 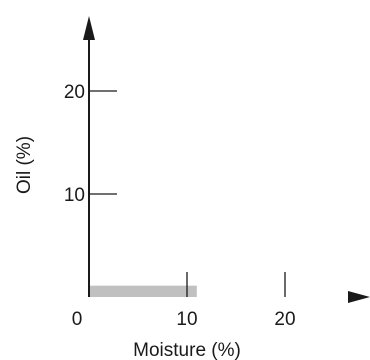 What do you see at coordinates (89, 28) in the screenshot?
I see `y-axis-arrow-icon` at bounding box center [89, 28].